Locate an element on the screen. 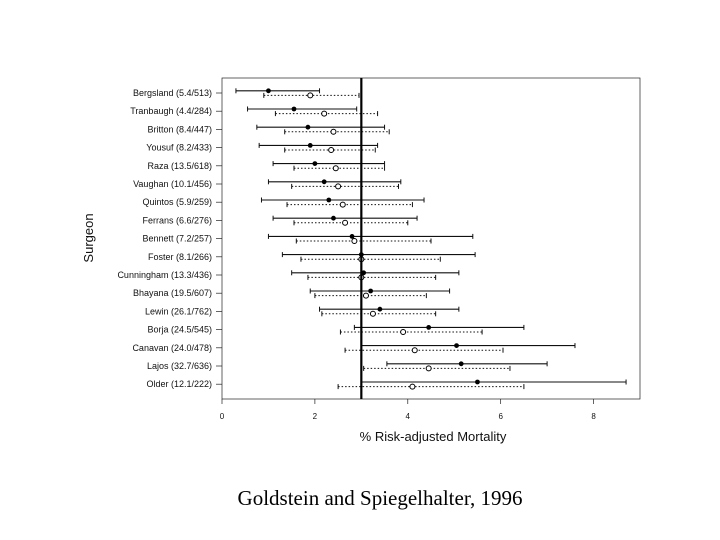 The width and height of the screenshot is (720, 540). x-tick-label: 0 is located at coordinates (222, 416).